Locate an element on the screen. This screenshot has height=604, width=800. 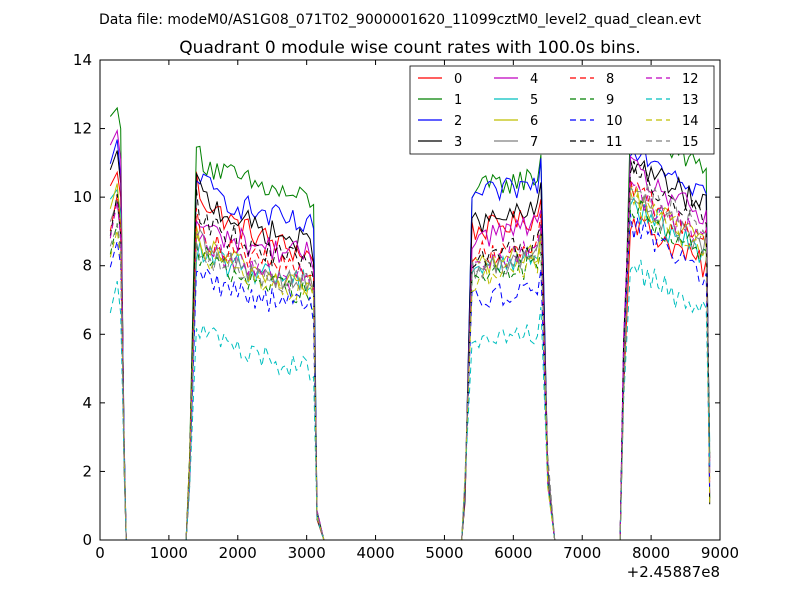
legend-label-7: 7 is located at coordinates (534, 142).